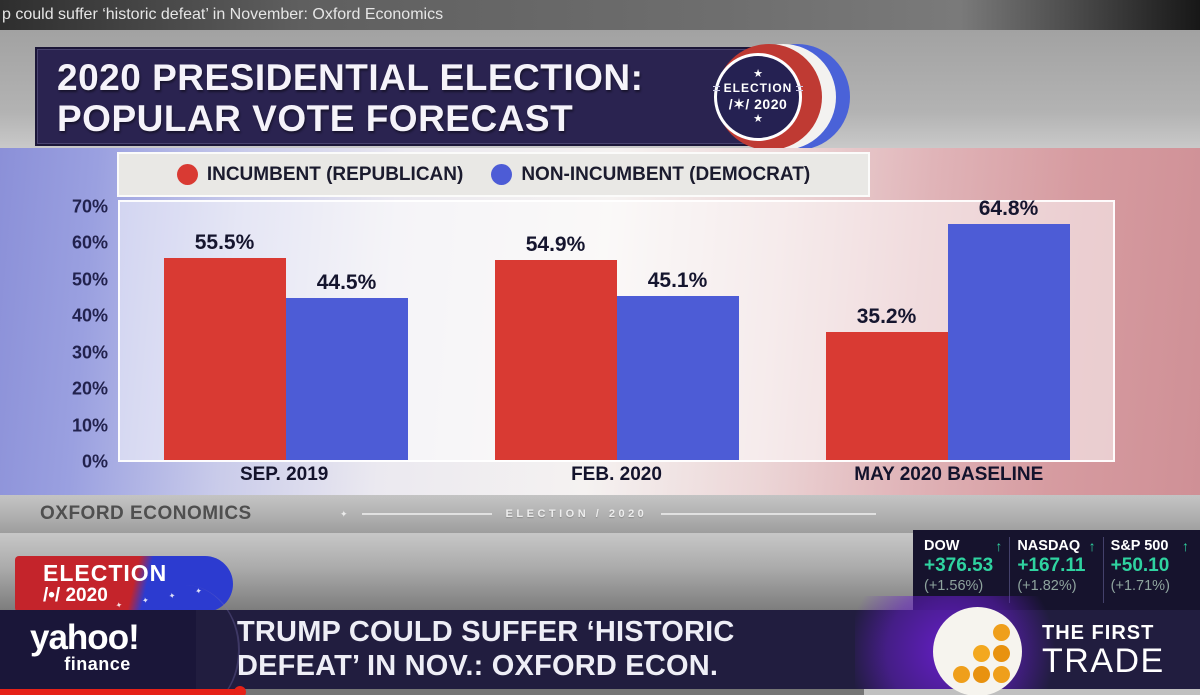 Image resolution: width=1200 pixels, height=695 pixels. Describe the element at coordinates (959, 565) in the screenshot. I see `ticker-change-value: +376.53` at that location.